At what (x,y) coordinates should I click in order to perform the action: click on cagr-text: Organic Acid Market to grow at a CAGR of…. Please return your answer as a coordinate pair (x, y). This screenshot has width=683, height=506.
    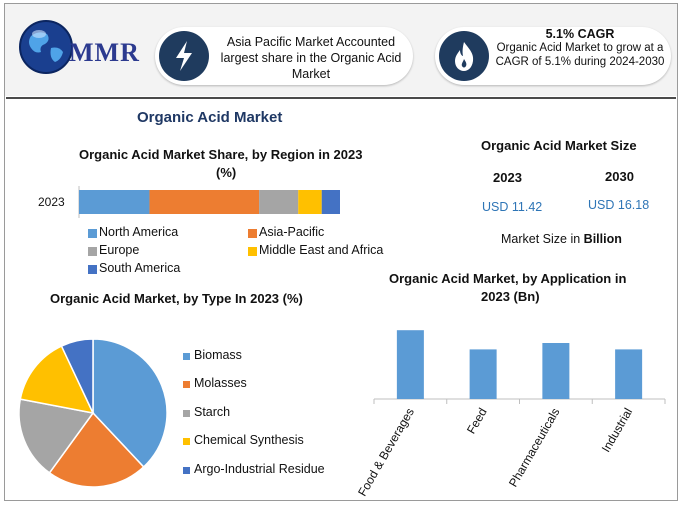
    Looking at the image, I should click on (580, 55).